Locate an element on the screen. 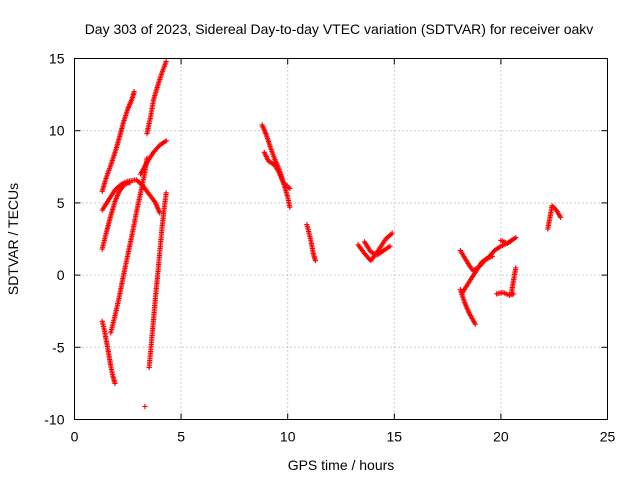 Image resolution: width=640 pixels, height=480 pixels. x-tick-label: 20 is located at coordinates (501, 437).